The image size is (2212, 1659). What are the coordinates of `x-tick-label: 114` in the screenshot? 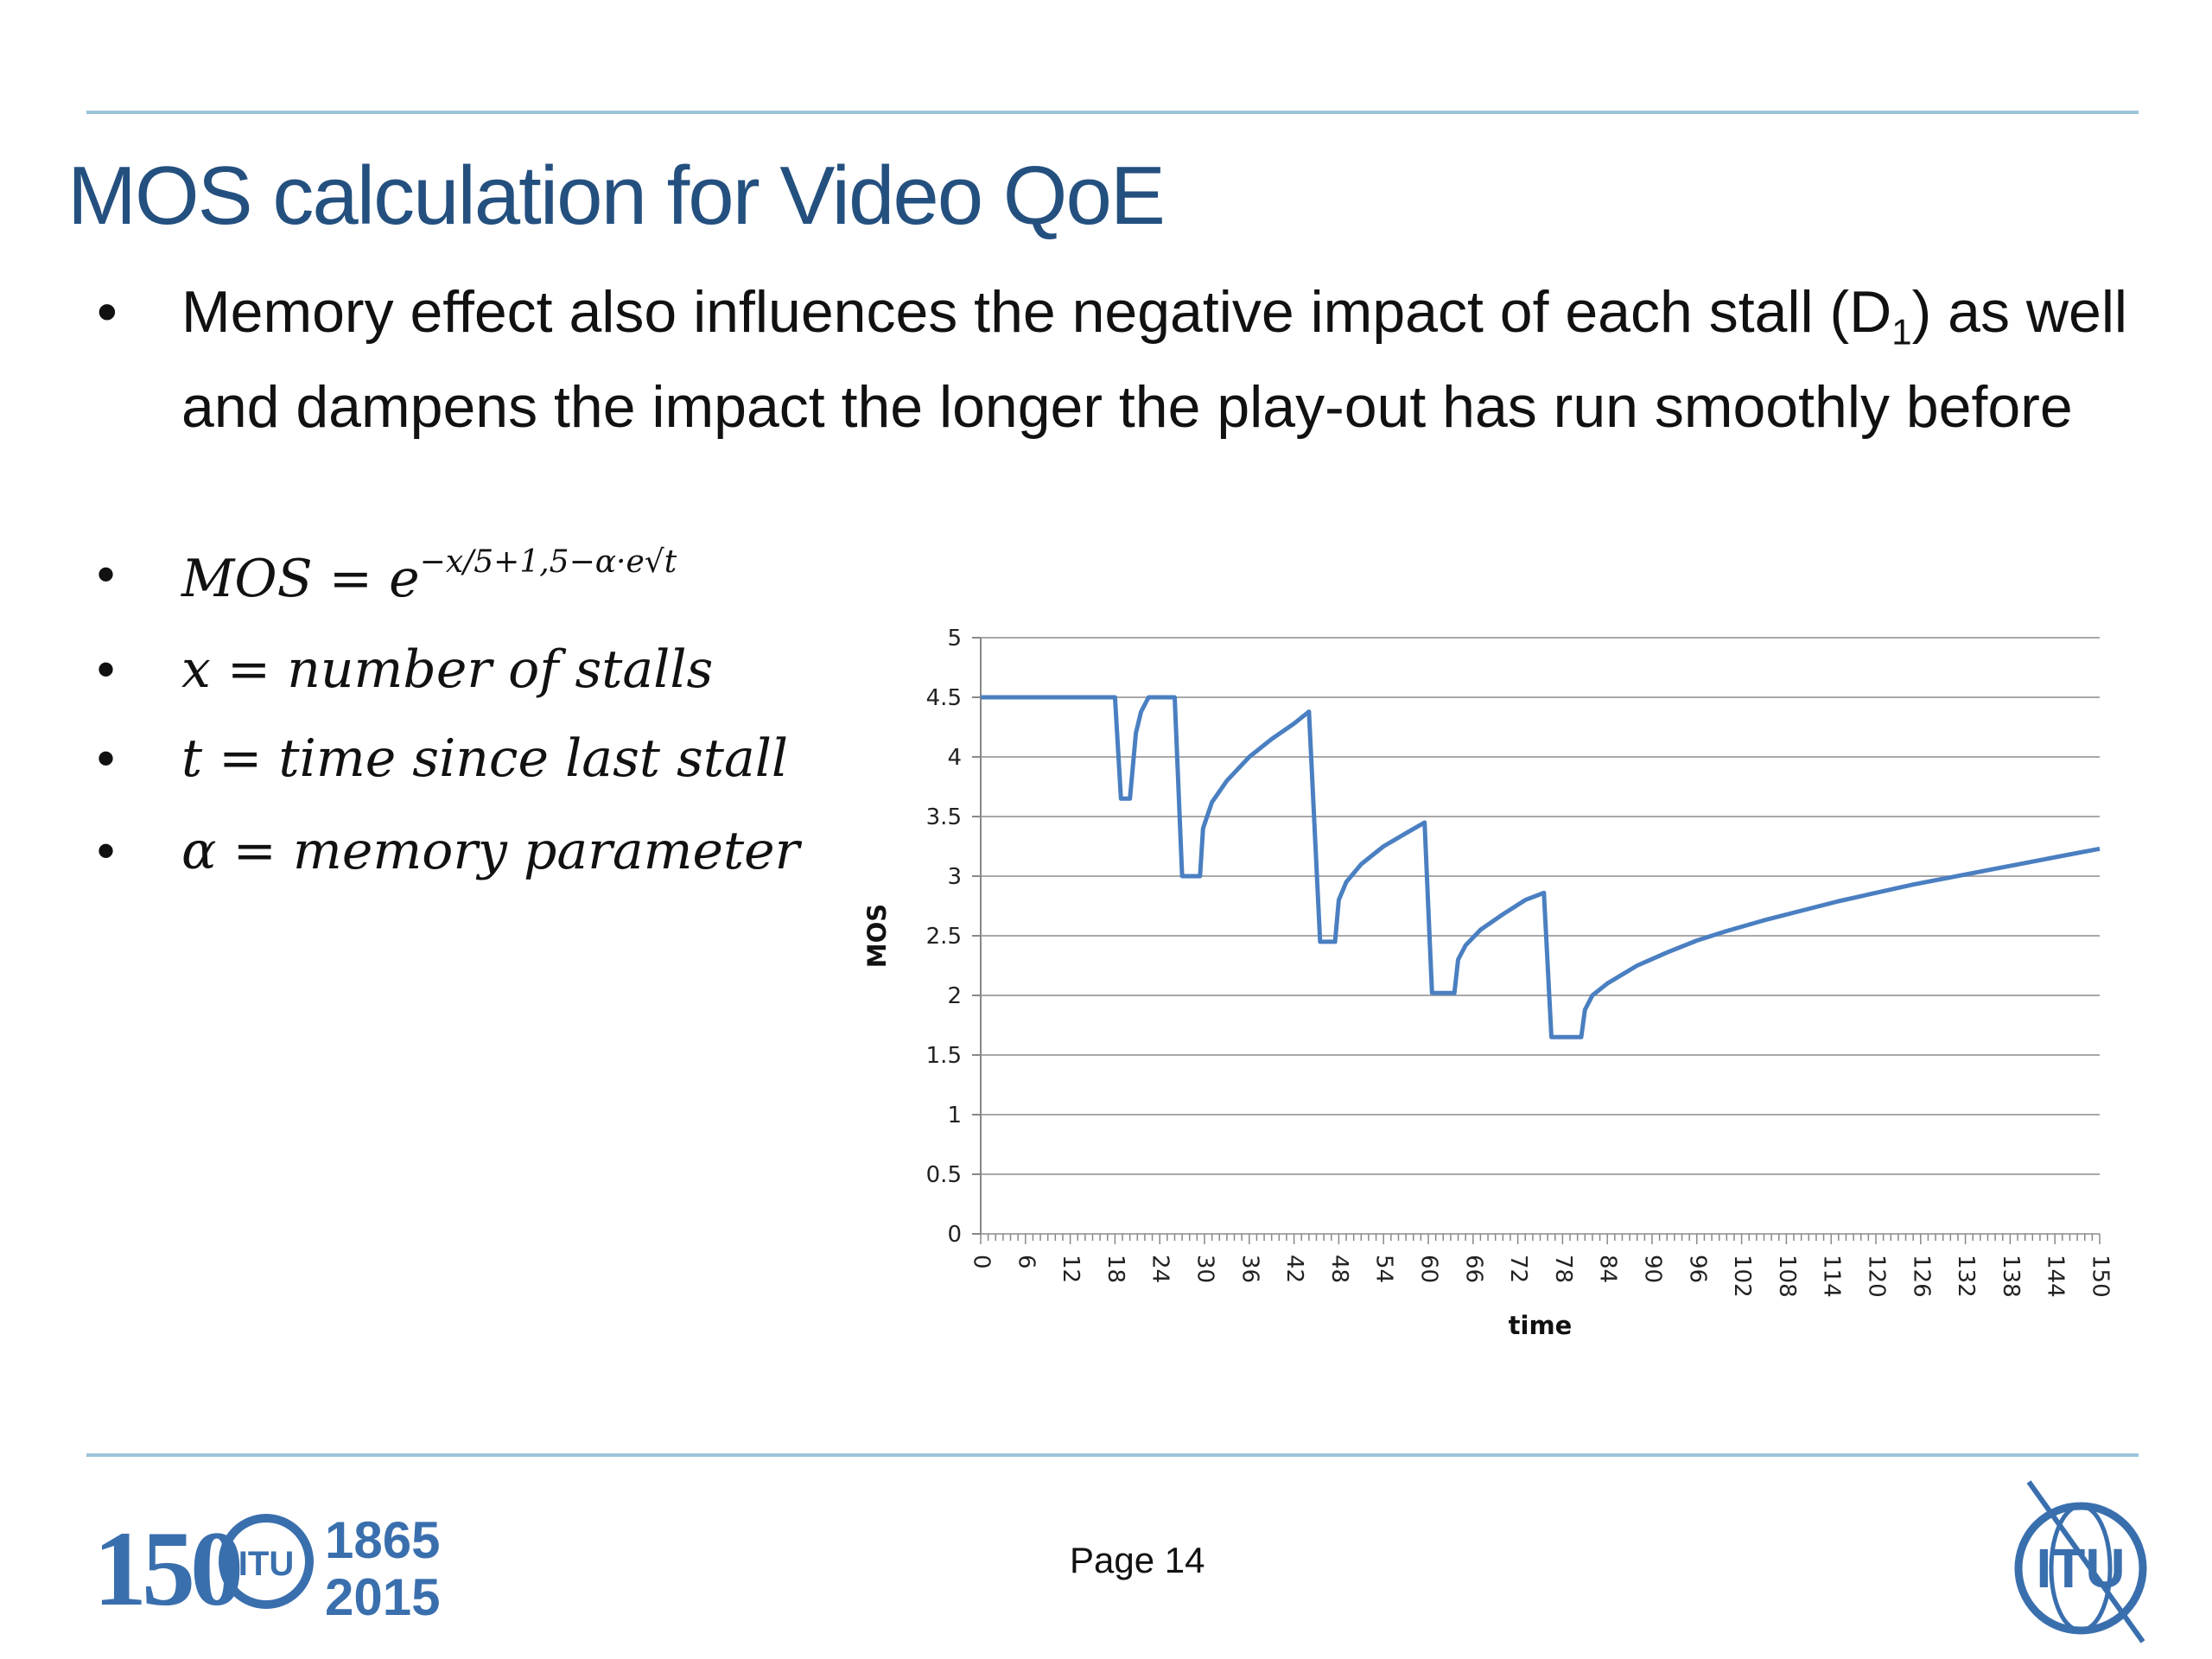 It's located at (1832, 1276).